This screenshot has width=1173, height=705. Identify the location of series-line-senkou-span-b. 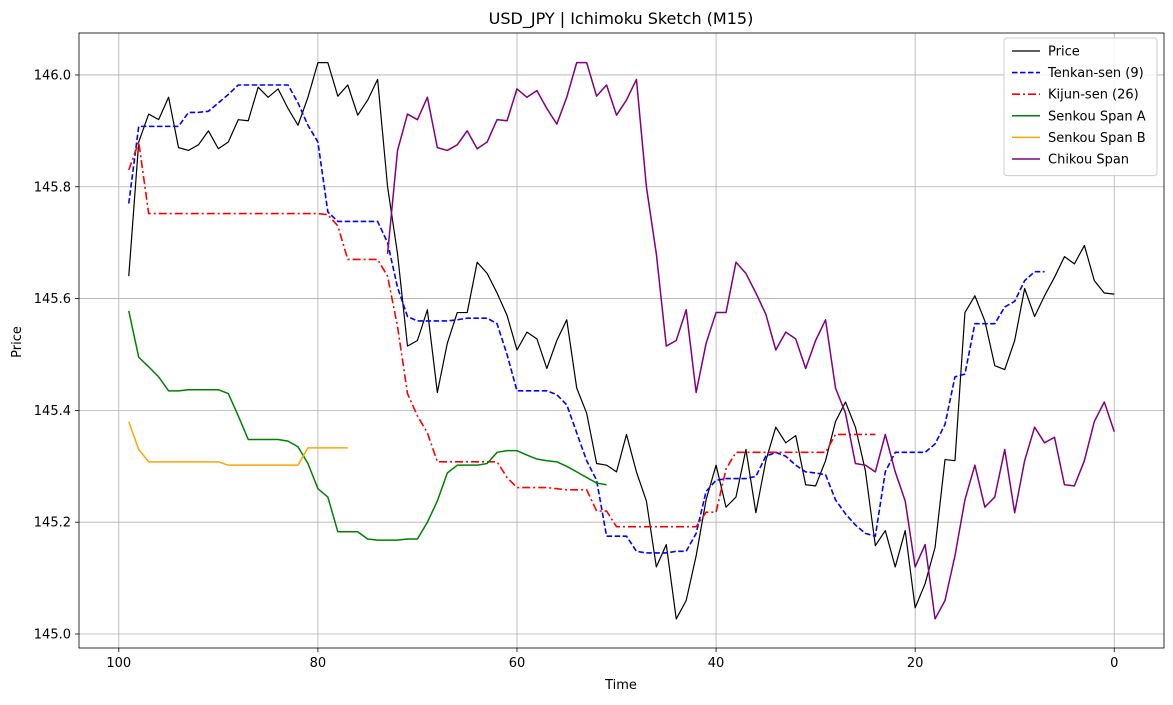
(238, 443).